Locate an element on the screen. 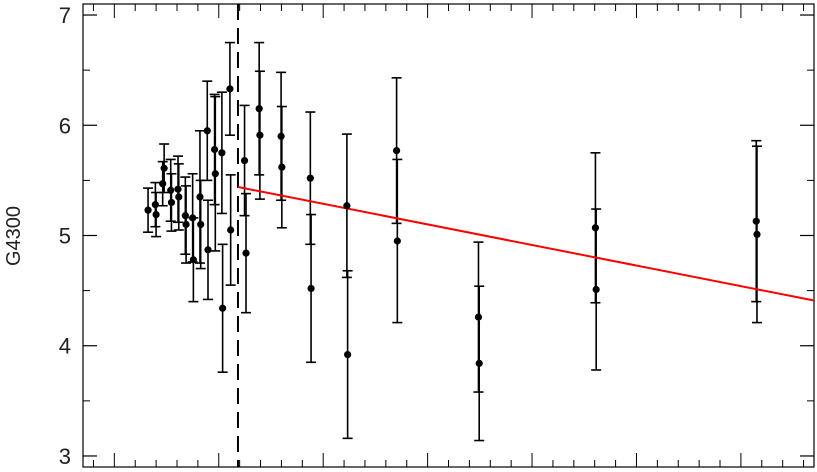 The width and height of the screenshot is (817, 472). y-tick-labels: 3 4 5 6 7 is located at coordinates (65, 236).